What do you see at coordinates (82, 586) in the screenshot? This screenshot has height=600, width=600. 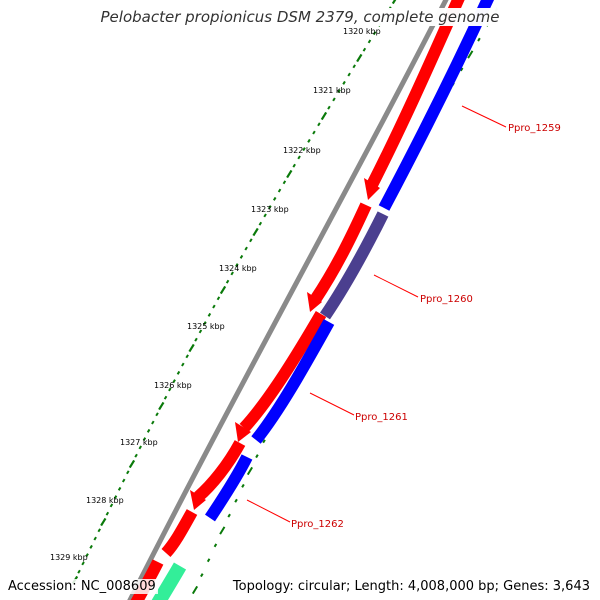 I see `accession-text: Accession: NC_008609` at bounding box center [82, 586].